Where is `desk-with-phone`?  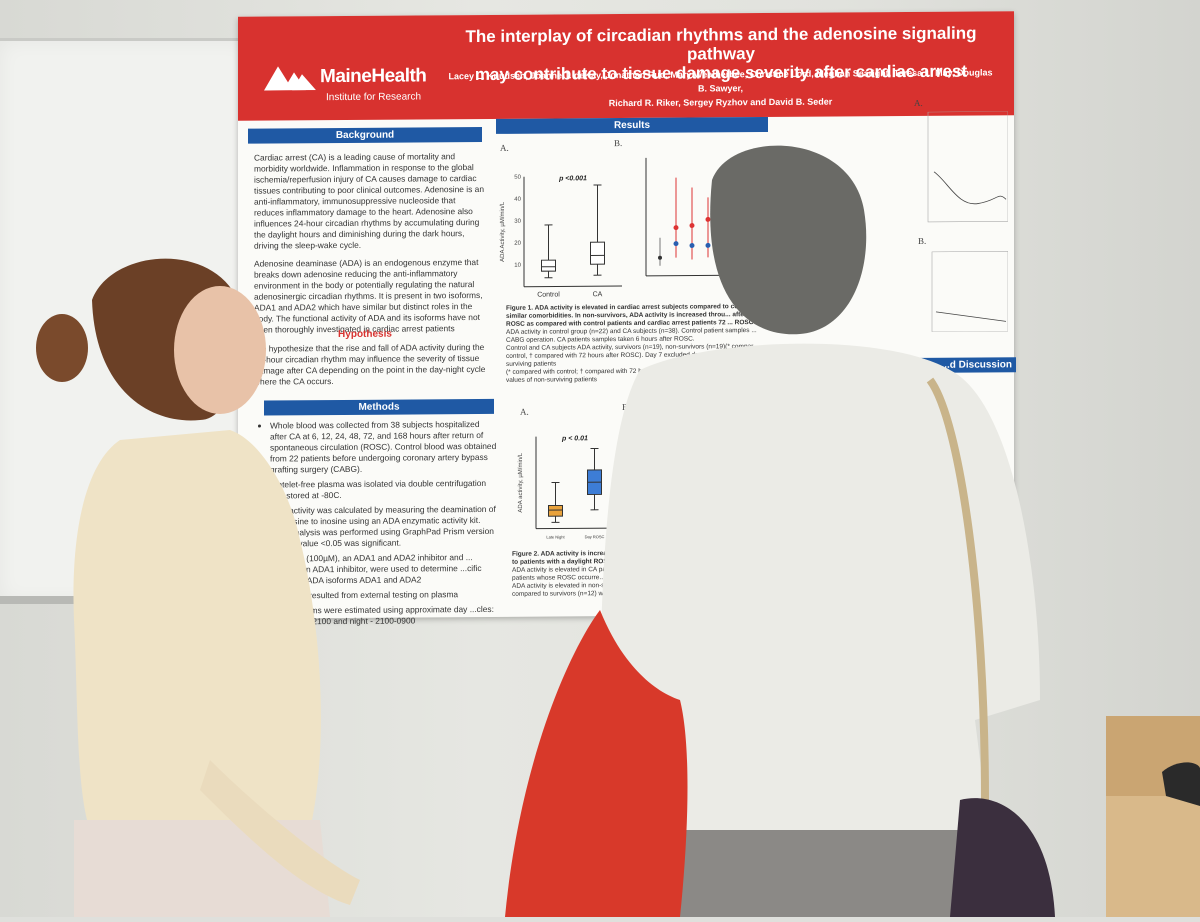
desk-with-phone is located at coordinates (1153, 816).